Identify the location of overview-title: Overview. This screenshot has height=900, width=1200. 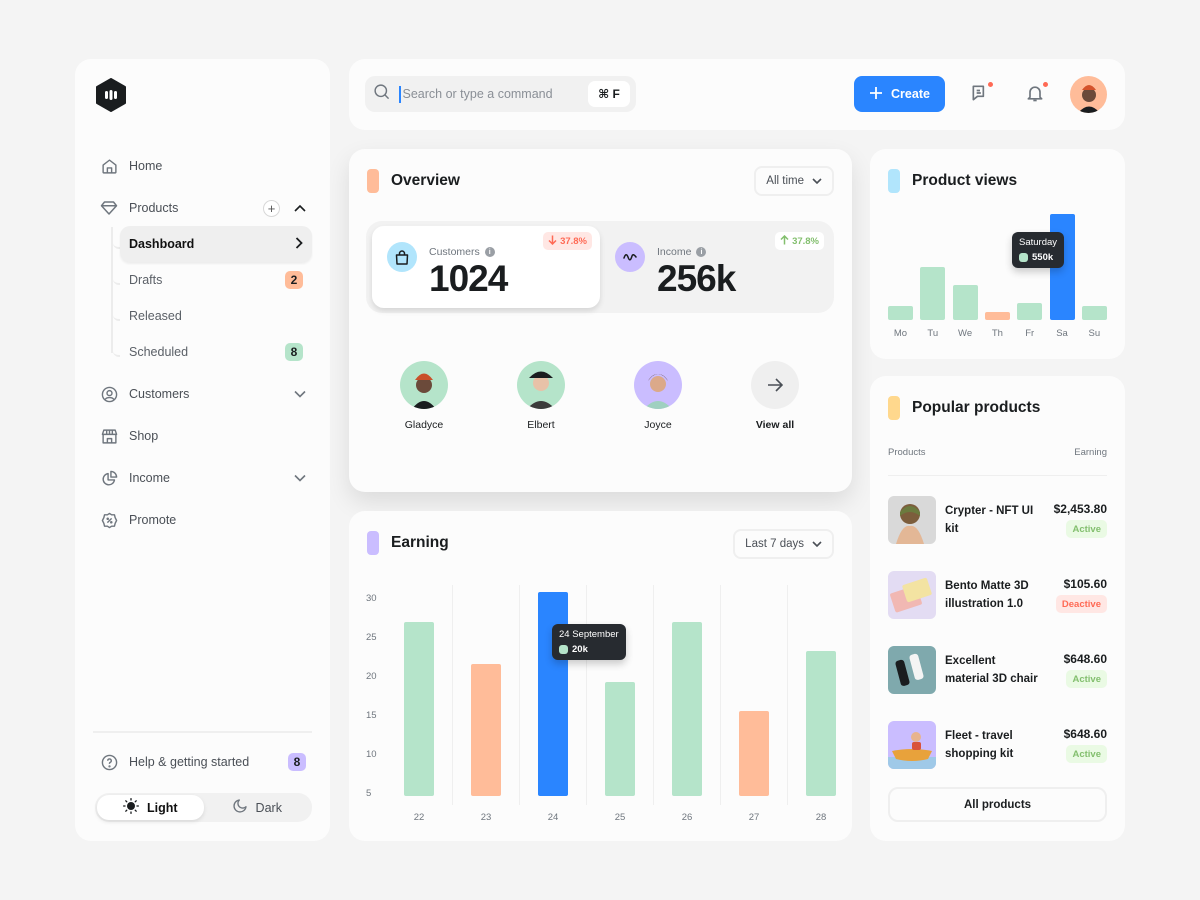
(413, 181).